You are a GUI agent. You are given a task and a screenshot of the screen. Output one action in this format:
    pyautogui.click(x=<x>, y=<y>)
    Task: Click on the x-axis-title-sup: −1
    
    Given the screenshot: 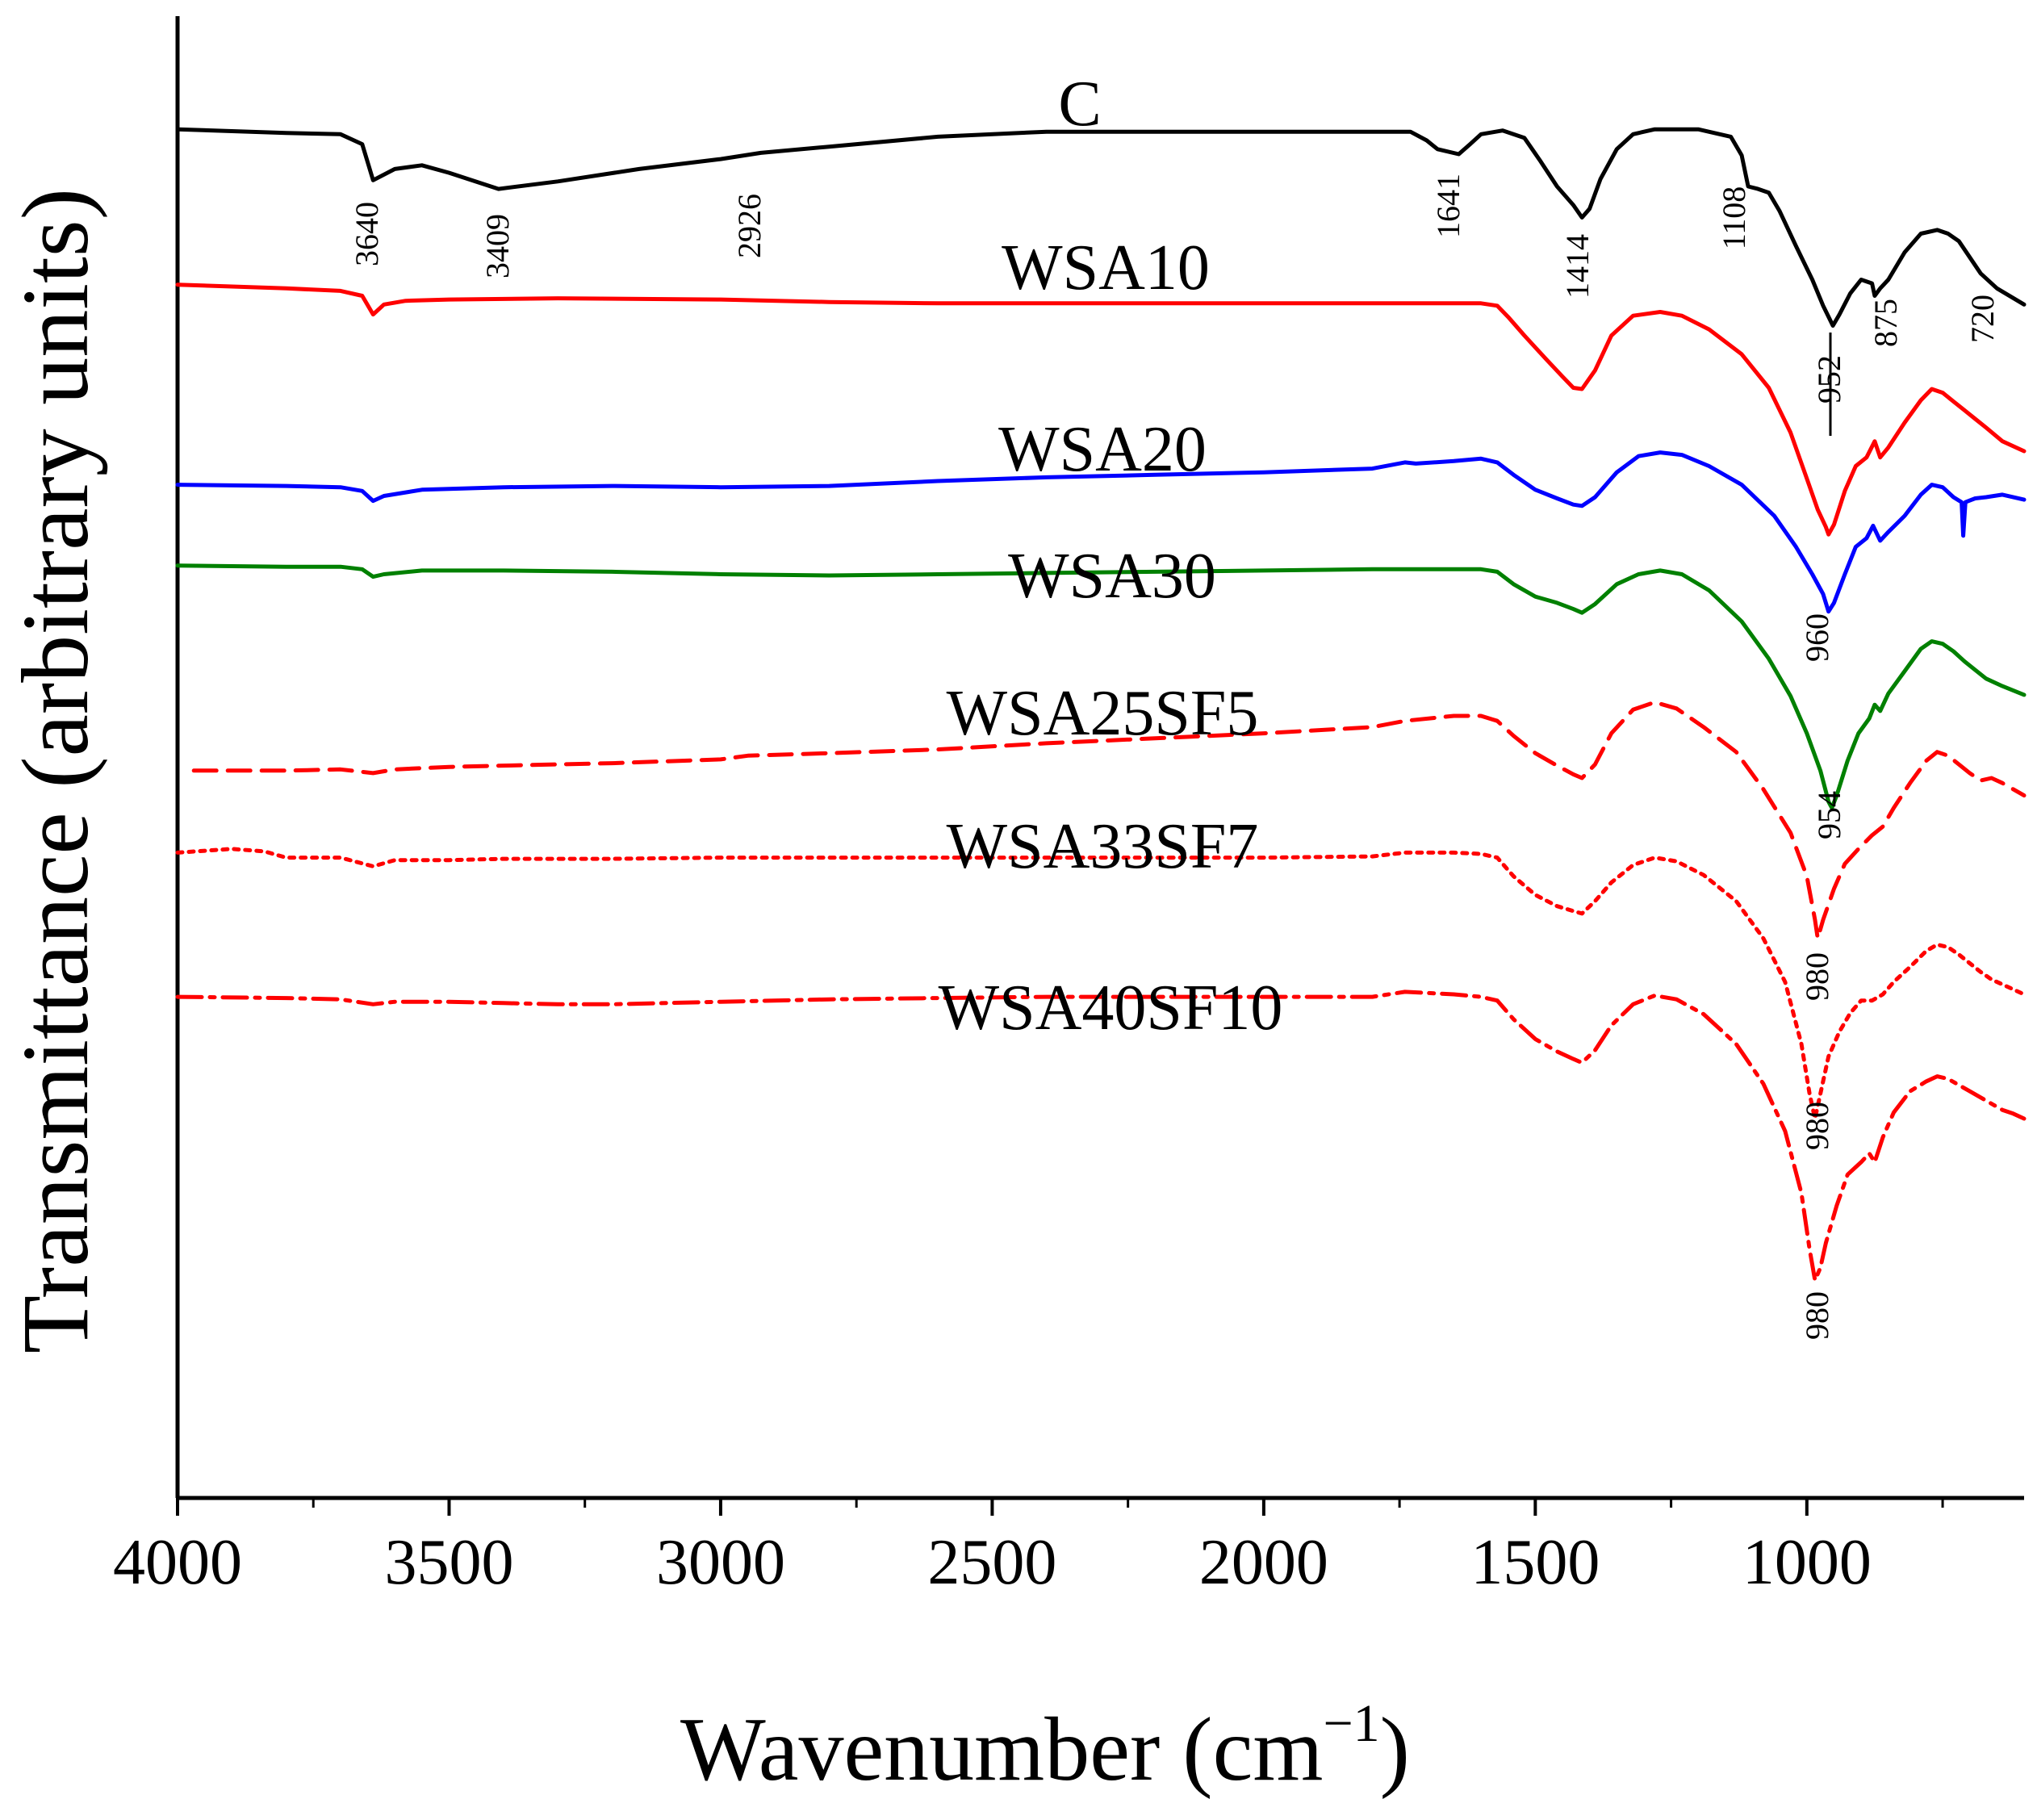 What is the action you would take?
    pyautogui.click(x=1351, y=1723)
    